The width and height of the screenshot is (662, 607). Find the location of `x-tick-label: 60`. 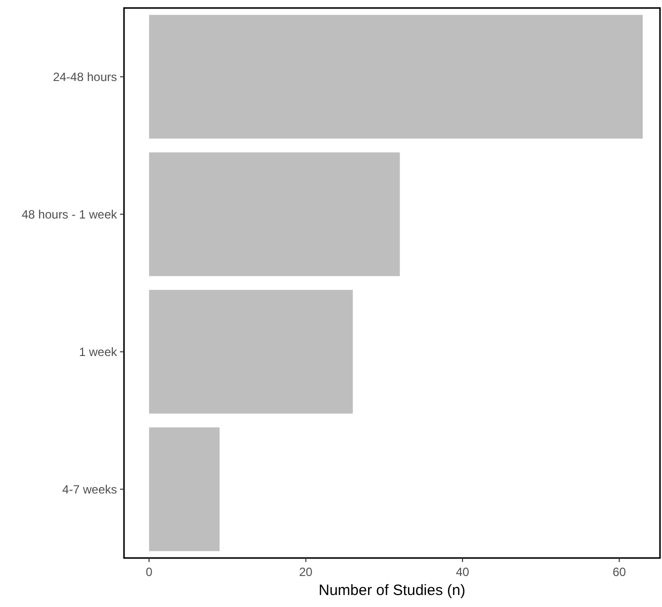

x-tick-label: 60 is located at coordinates (619, 572).